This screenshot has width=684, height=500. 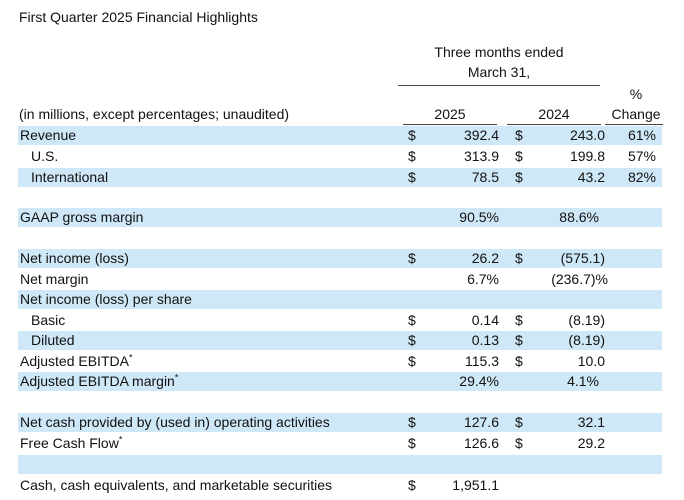 What do you see at coordinates (82, 217) in the screenshot?
I see `row-label: GAAP gross margin` at bounding box center [82, 217].